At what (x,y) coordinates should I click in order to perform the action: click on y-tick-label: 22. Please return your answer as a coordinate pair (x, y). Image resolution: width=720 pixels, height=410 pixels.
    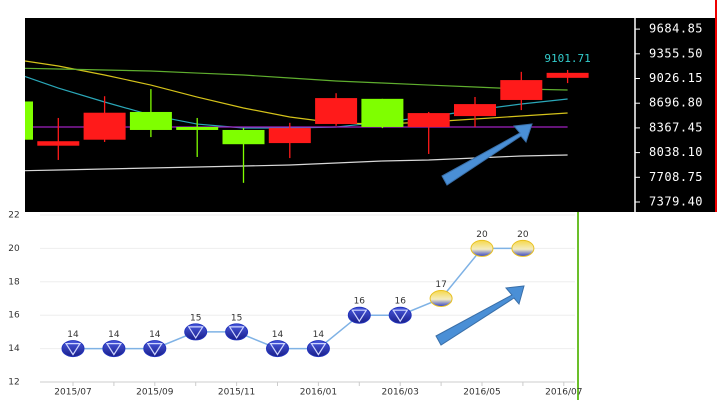
    Looking at the image, I should click on (13, 216).